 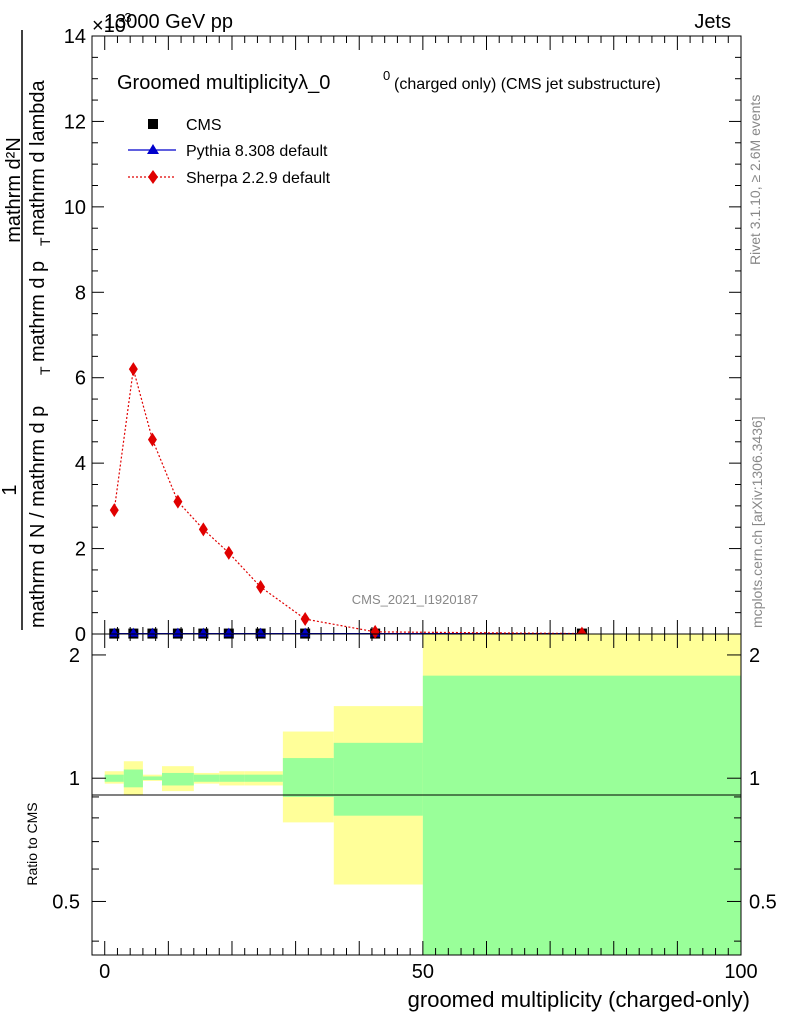 What do you see at coordinates (74, 779) in the screenshot?
I see `ratio-y-tick-label: 1` at bounding box center [74, 779].